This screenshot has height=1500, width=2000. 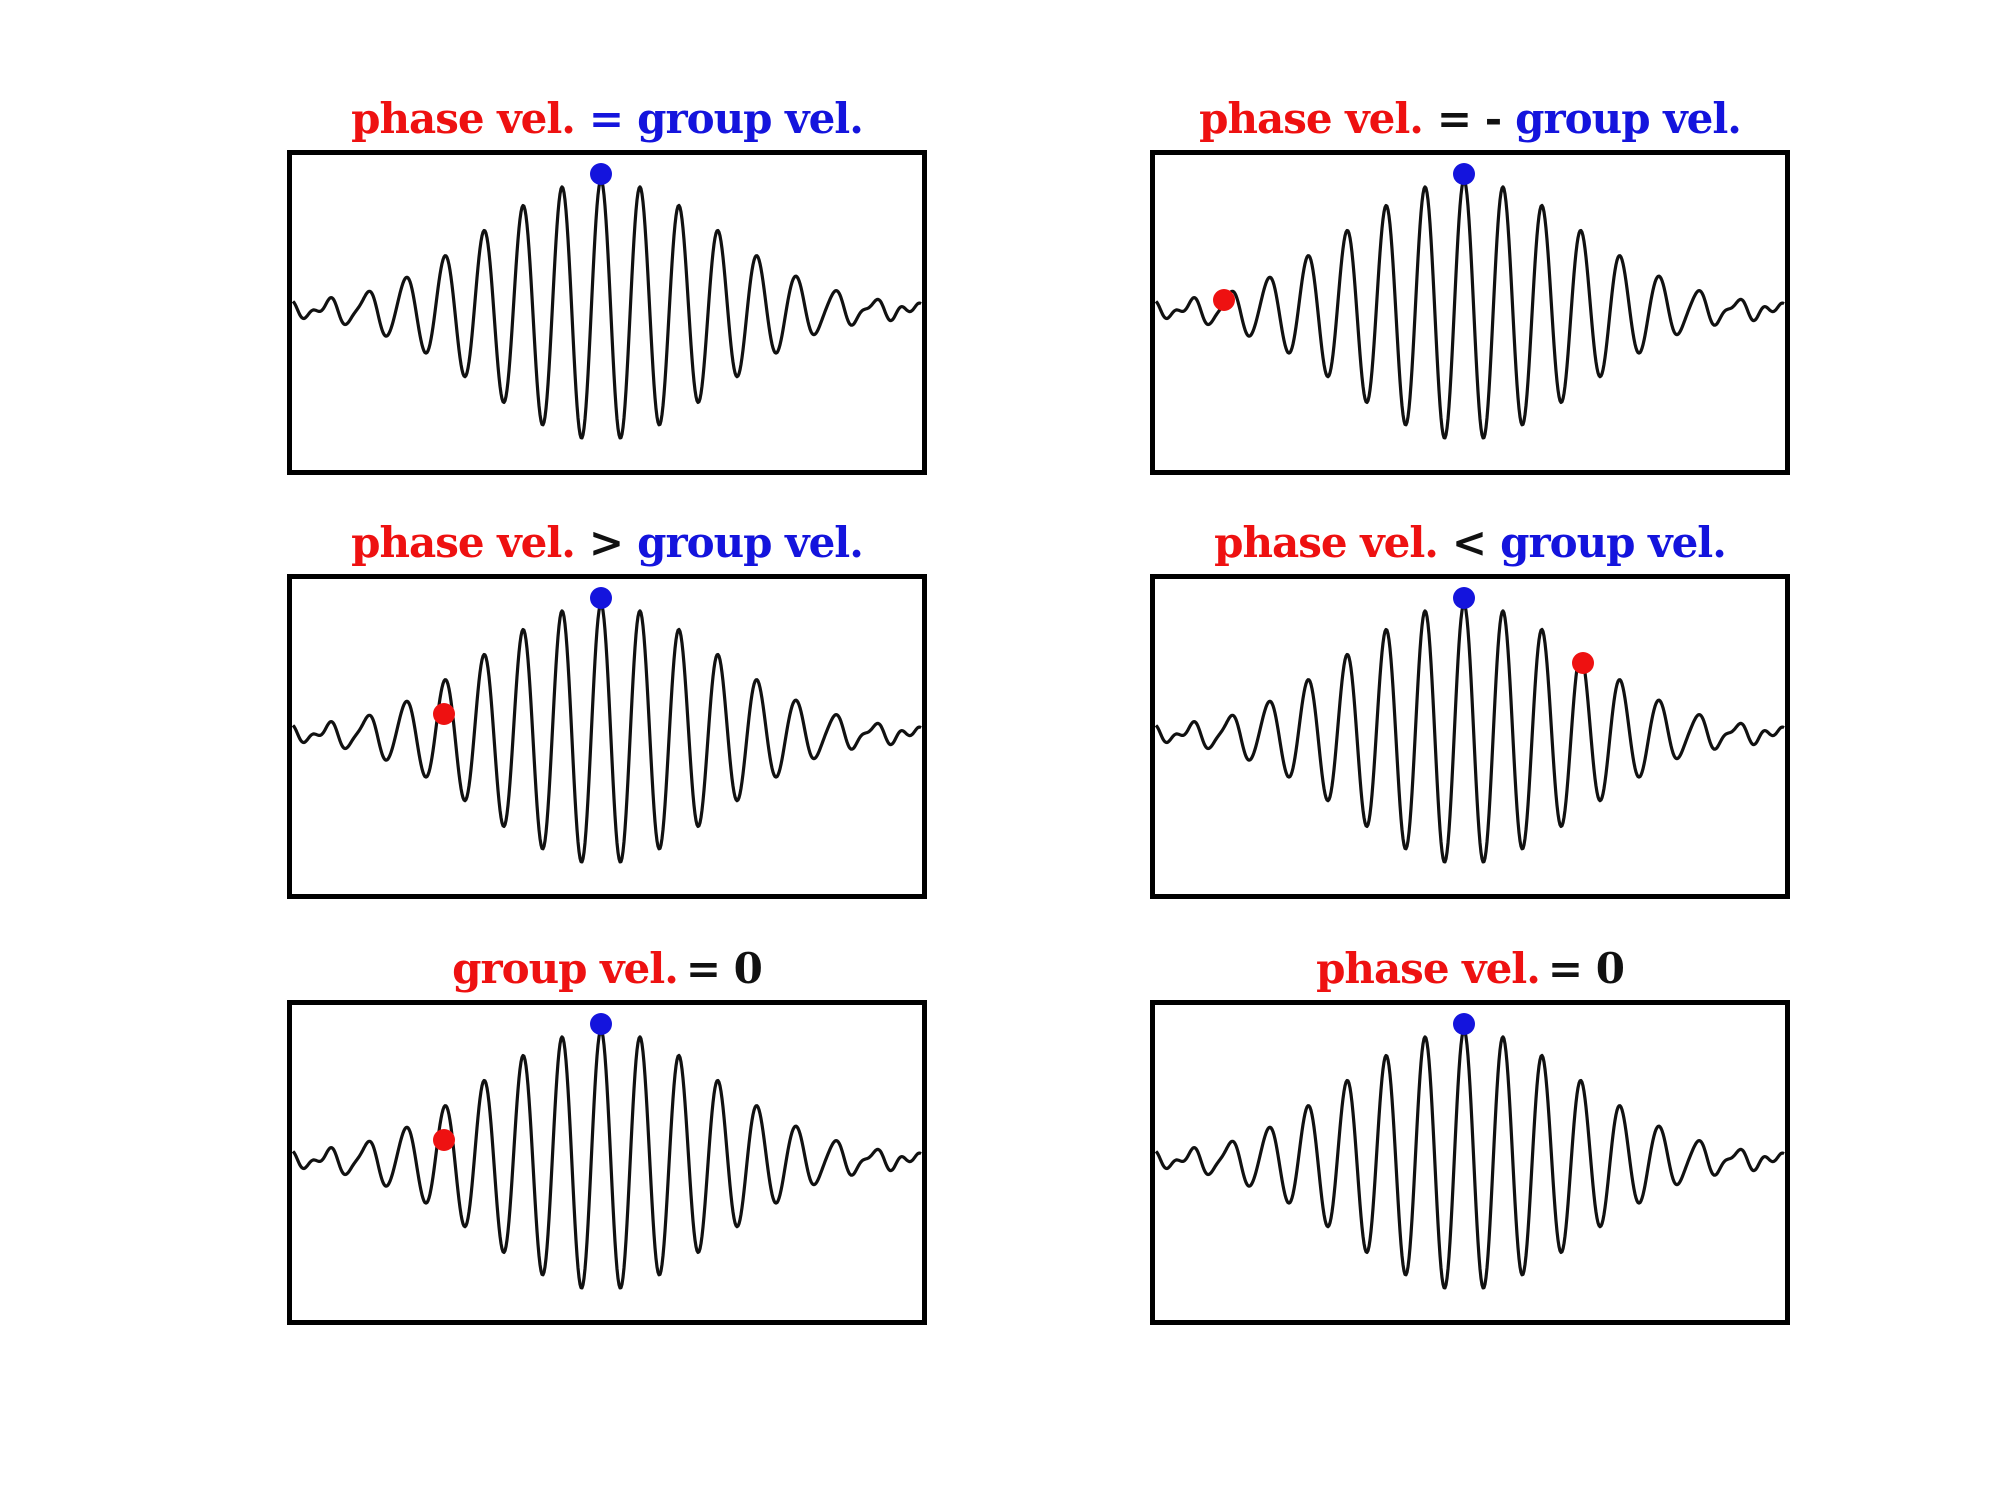 I want to click on panel-phase-equals-minus-group: phase vel. = - group vel., so click(x=1470, y=294).